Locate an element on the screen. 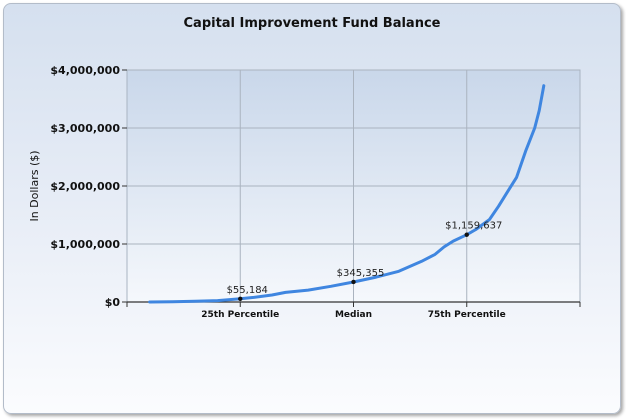  y-tick-label: $1,000,000 is located at coordinates (85, 244).